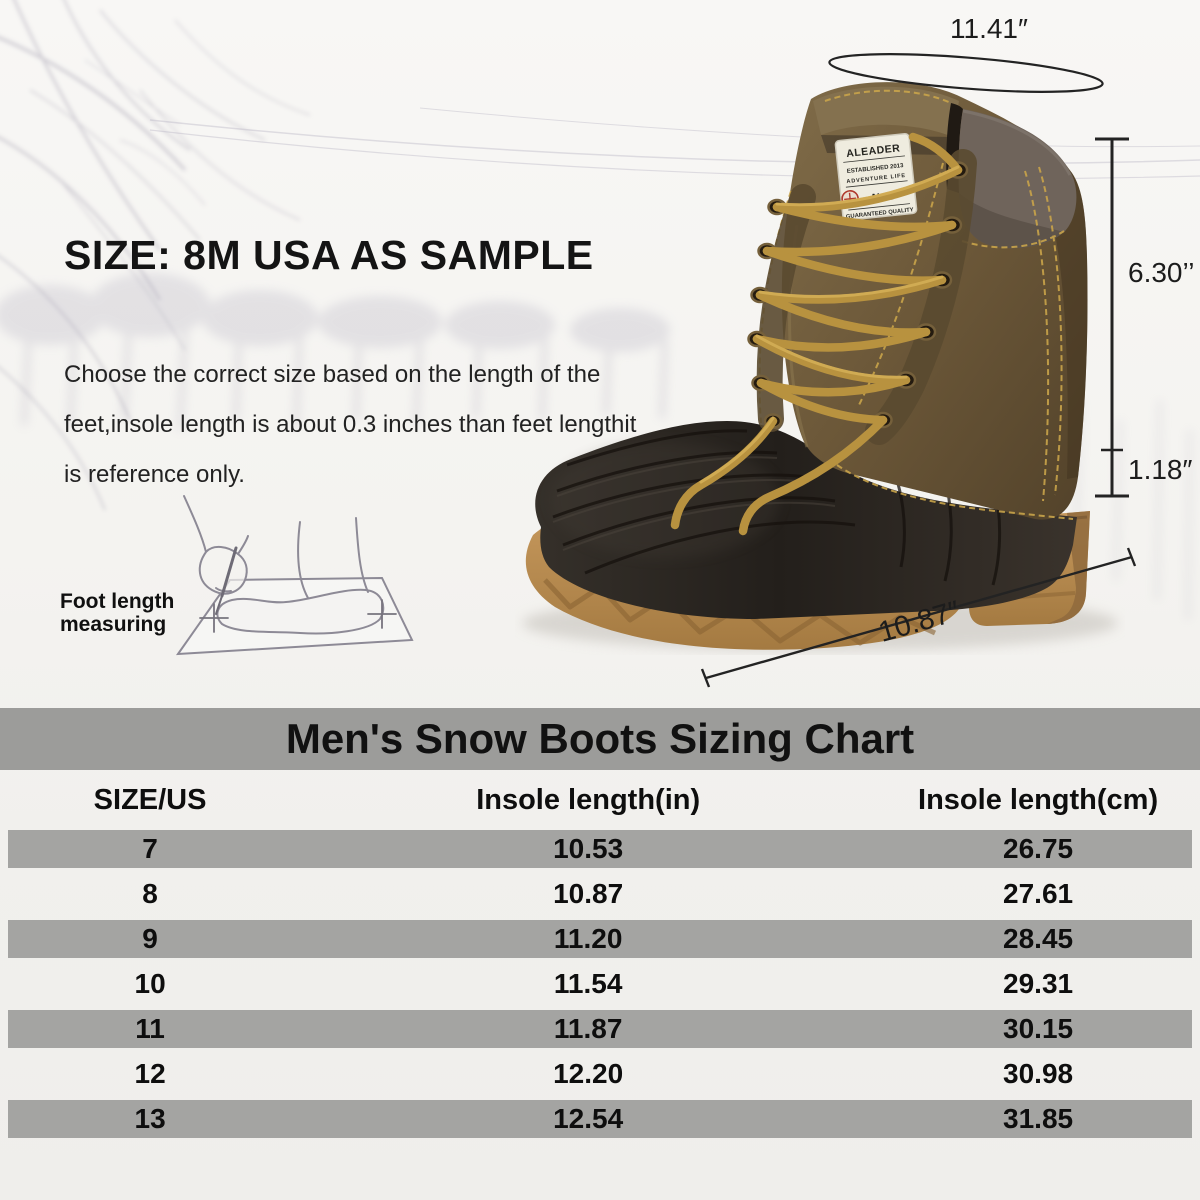 Image resolution: width=1200 pixels, height=1200 pixels. What do you see at coordinates (150, 893) in the screenshot?
I see `cell-size: 8` at bounding box center [150, 893].